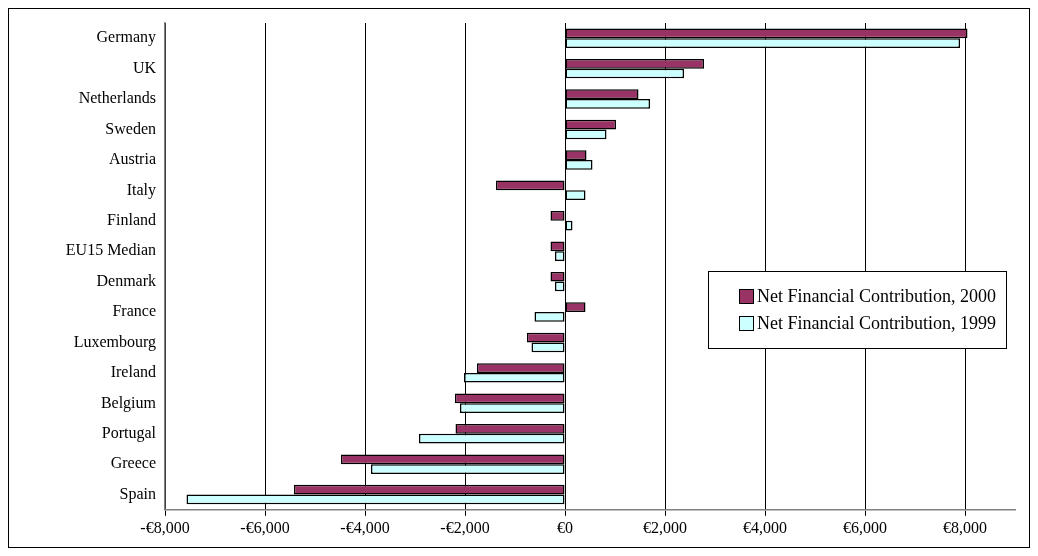 Image resolution: width=1038 pixels, height=556 pixels. What do you see at coordinates (137, 493) in the screenshot?
I see `y-tick-label: Spain` at bounding box center [137, 493].